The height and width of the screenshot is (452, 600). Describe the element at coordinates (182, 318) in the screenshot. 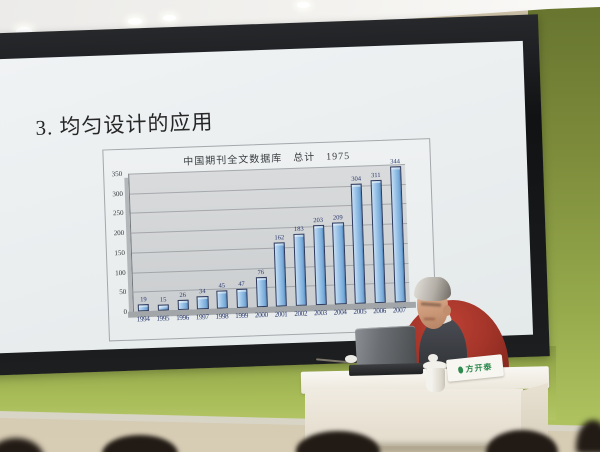

I see `x-tick-label: 1996` at that location.